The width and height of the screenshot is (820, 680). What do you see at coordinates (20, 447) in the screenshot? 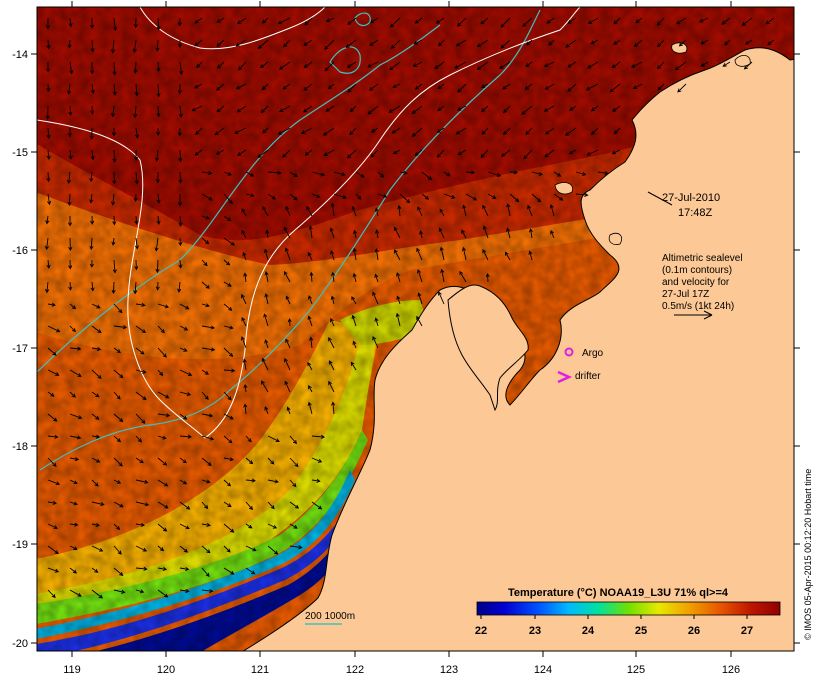
I see `lat-tick-label: -18` at bounding box center [20, 447].